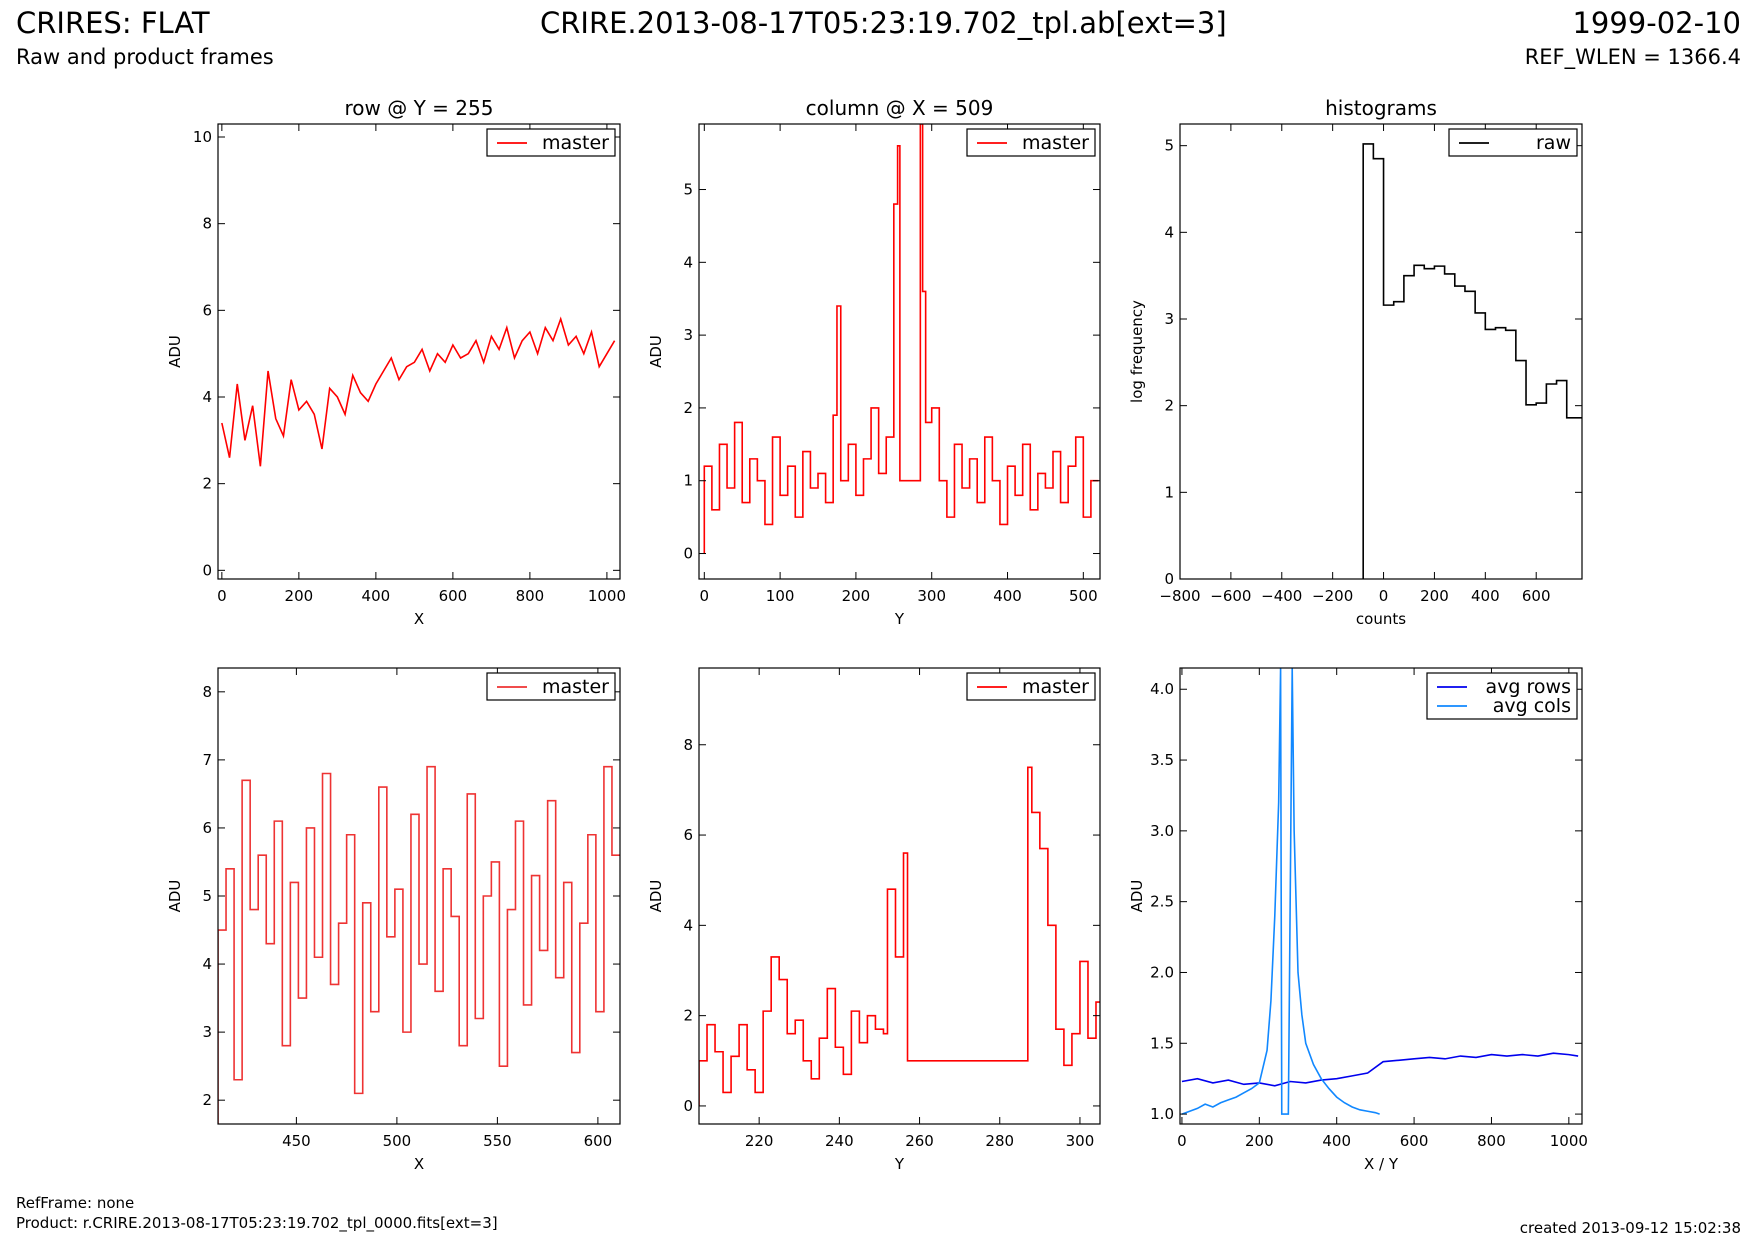  Describe the element at coordinates (688, 745) in the screenshot. I see `y-tick-label-column-zoom-4: 8` at that location.